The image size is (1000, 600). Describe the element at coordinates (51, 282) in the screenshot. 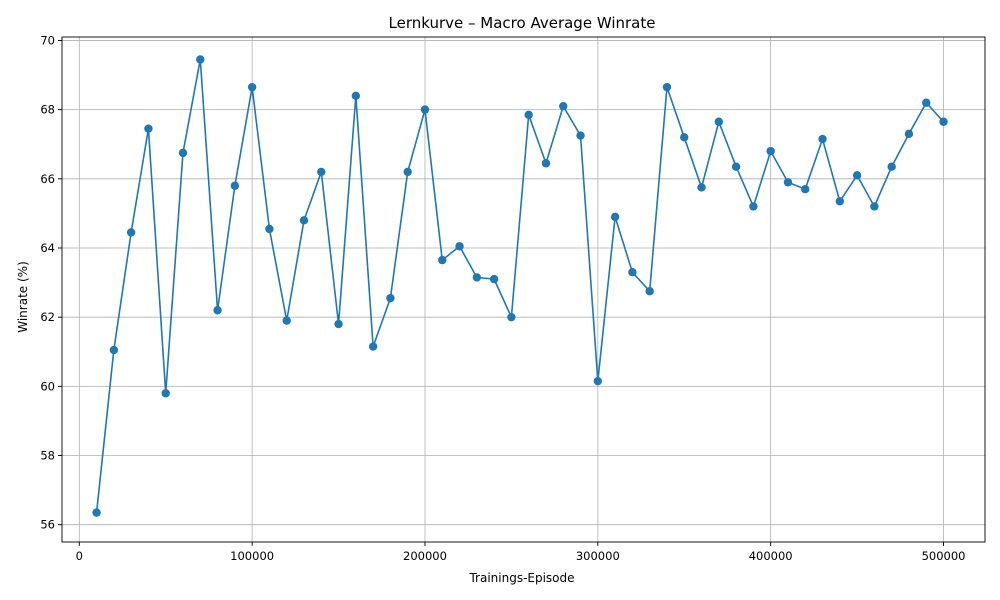

I see `y-axis: 56 58 60 62 64 66 68 70` at that location.